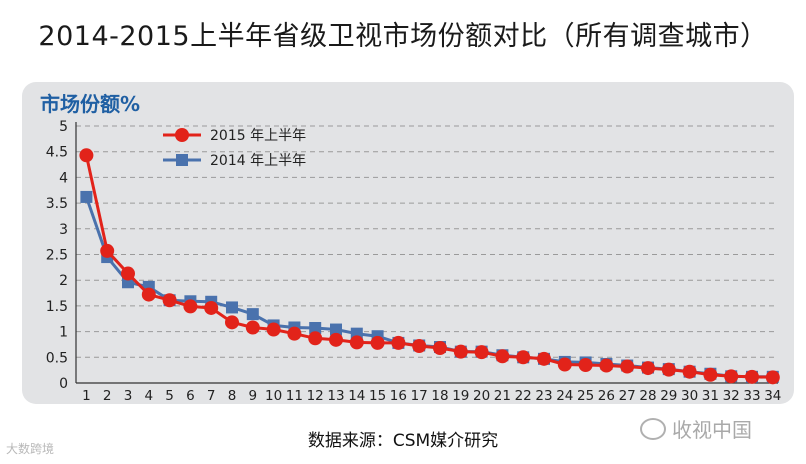  I want to click on x-tick-label: 7, so click(211, 396).